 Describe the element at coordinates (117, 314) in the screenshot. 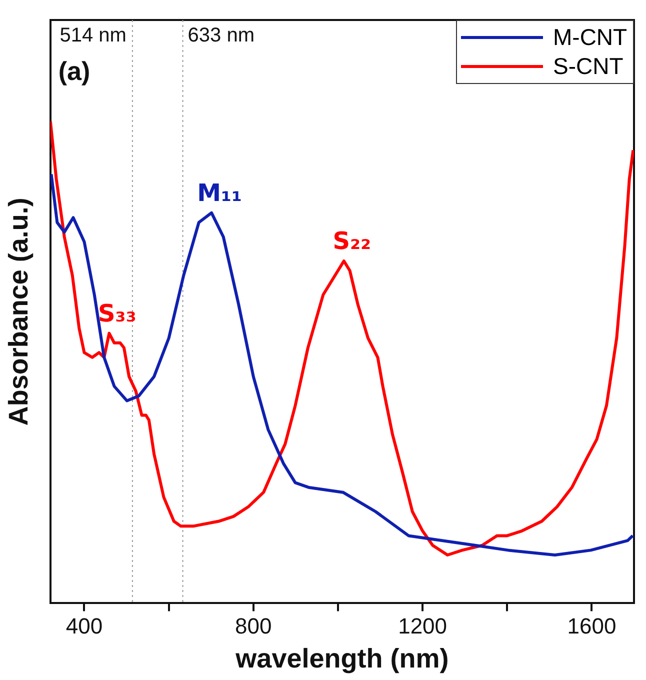

I see `annotation: S₃₃` at that location.